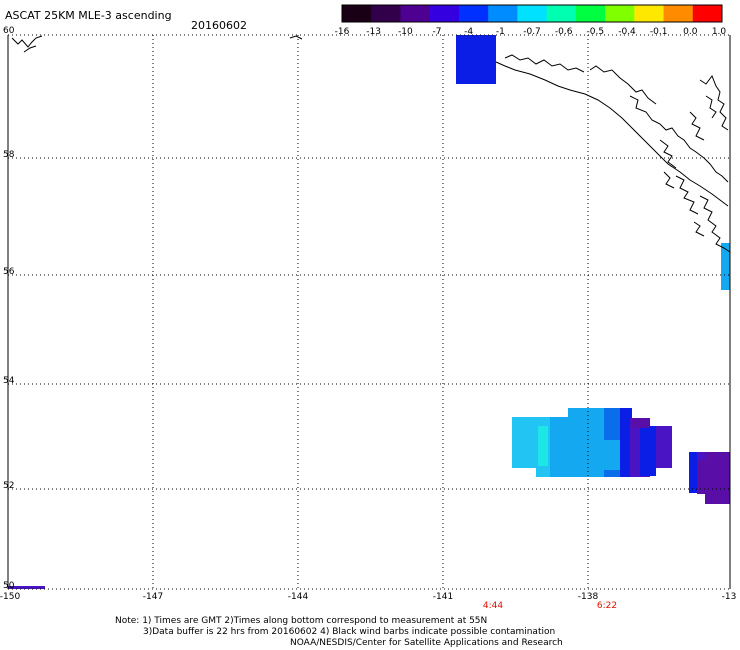 This screenshot has height=650, width=740. I want to click on lat-label-50: 50, so click(9, 586).